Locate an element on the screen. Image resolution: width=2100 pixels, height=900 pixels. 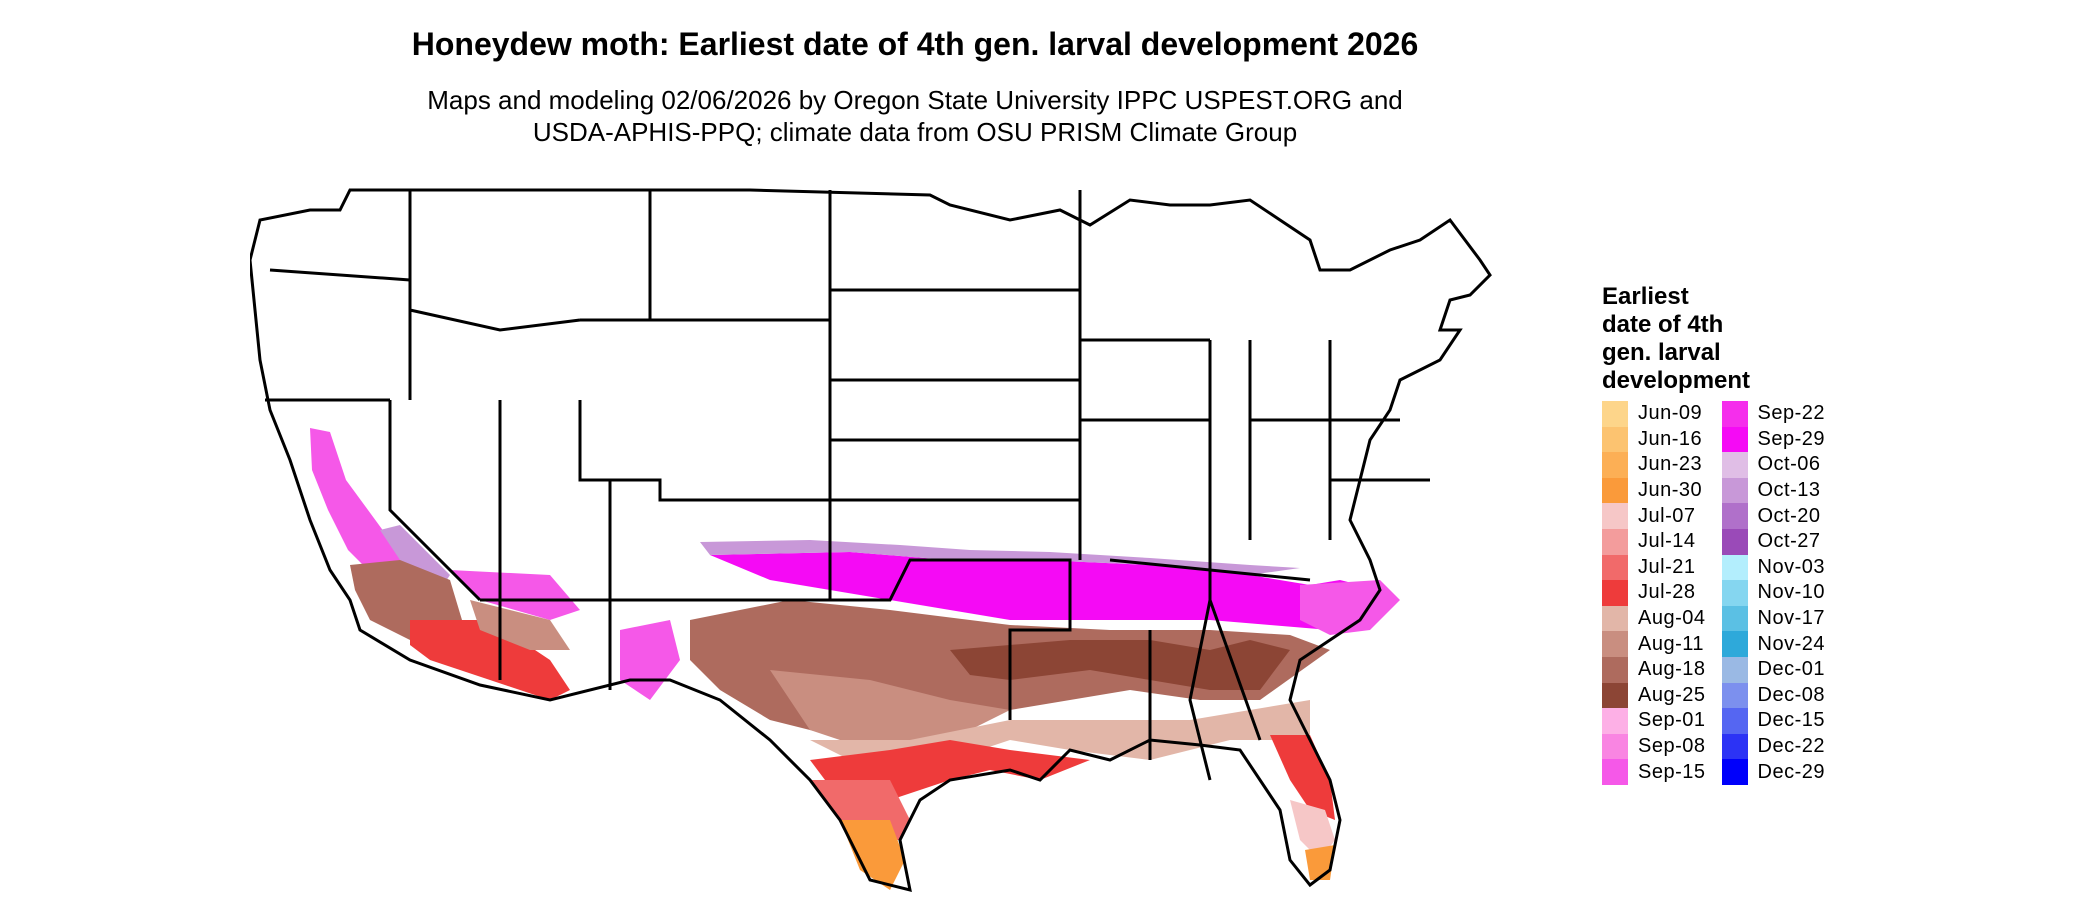
legend-label: Jul-14 is located at coordinates (1667, 541).